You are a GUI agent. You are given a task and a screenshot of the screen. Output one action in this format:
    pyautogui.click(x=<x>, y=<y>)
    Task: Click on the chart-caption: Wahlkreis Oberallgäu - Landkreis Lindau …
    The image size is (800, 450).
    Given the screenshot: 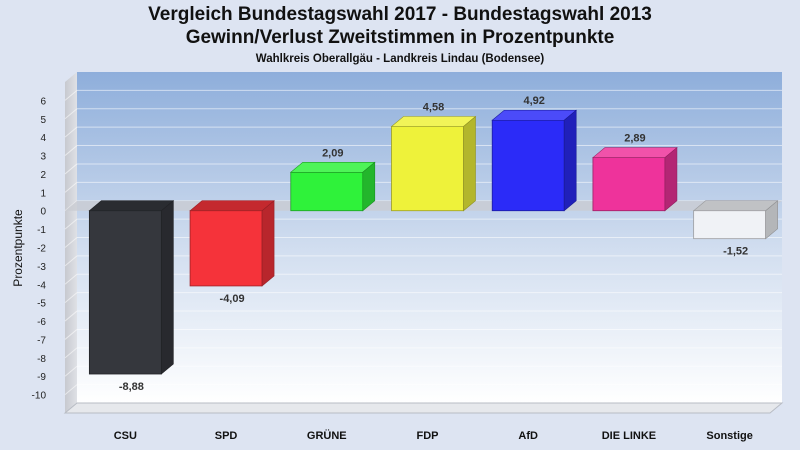 What is the action you would take?
    pyautogui.click(x=400, y=59)
    